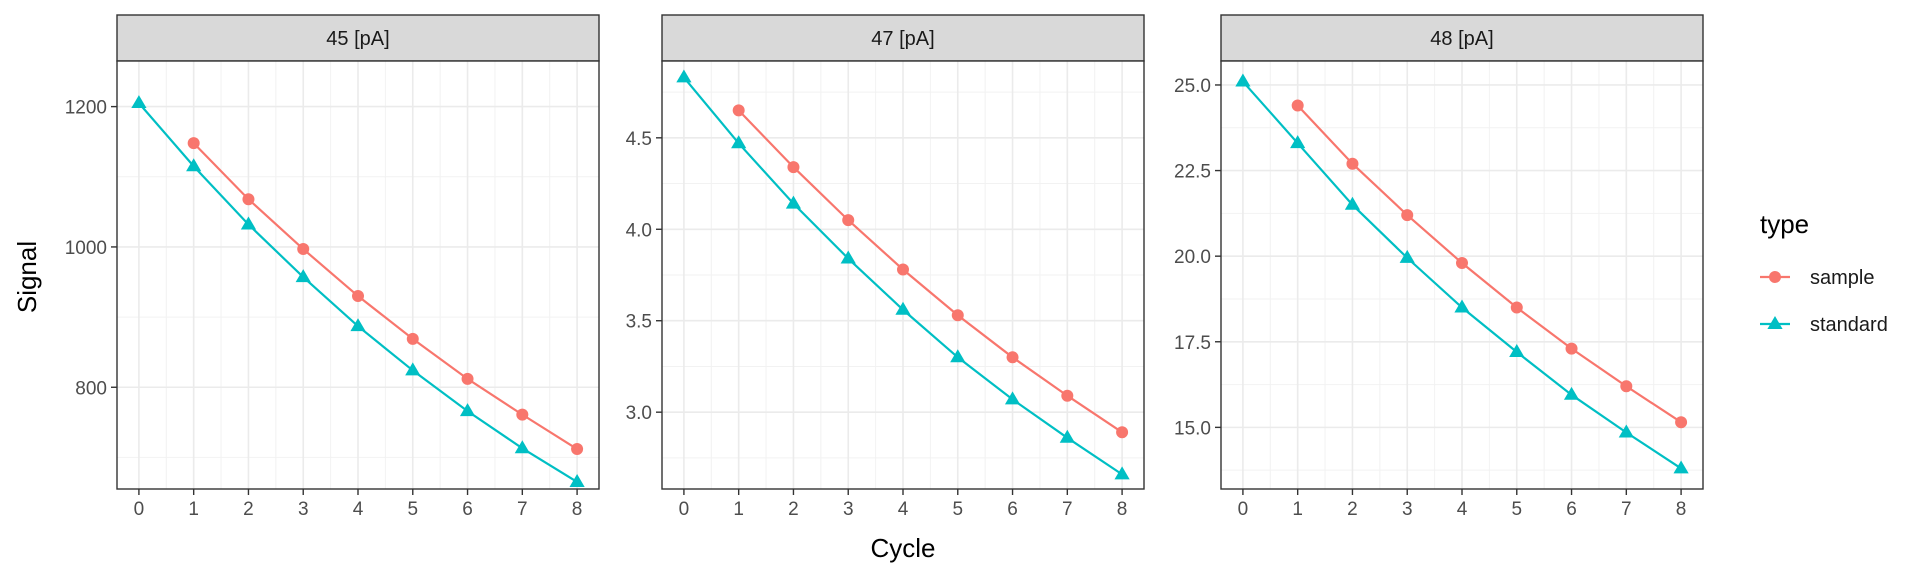  What do you see at coordinates (86, 248) in the screenshot?
I see `y-tick-label: 1000` at bounding box center [86, 248].